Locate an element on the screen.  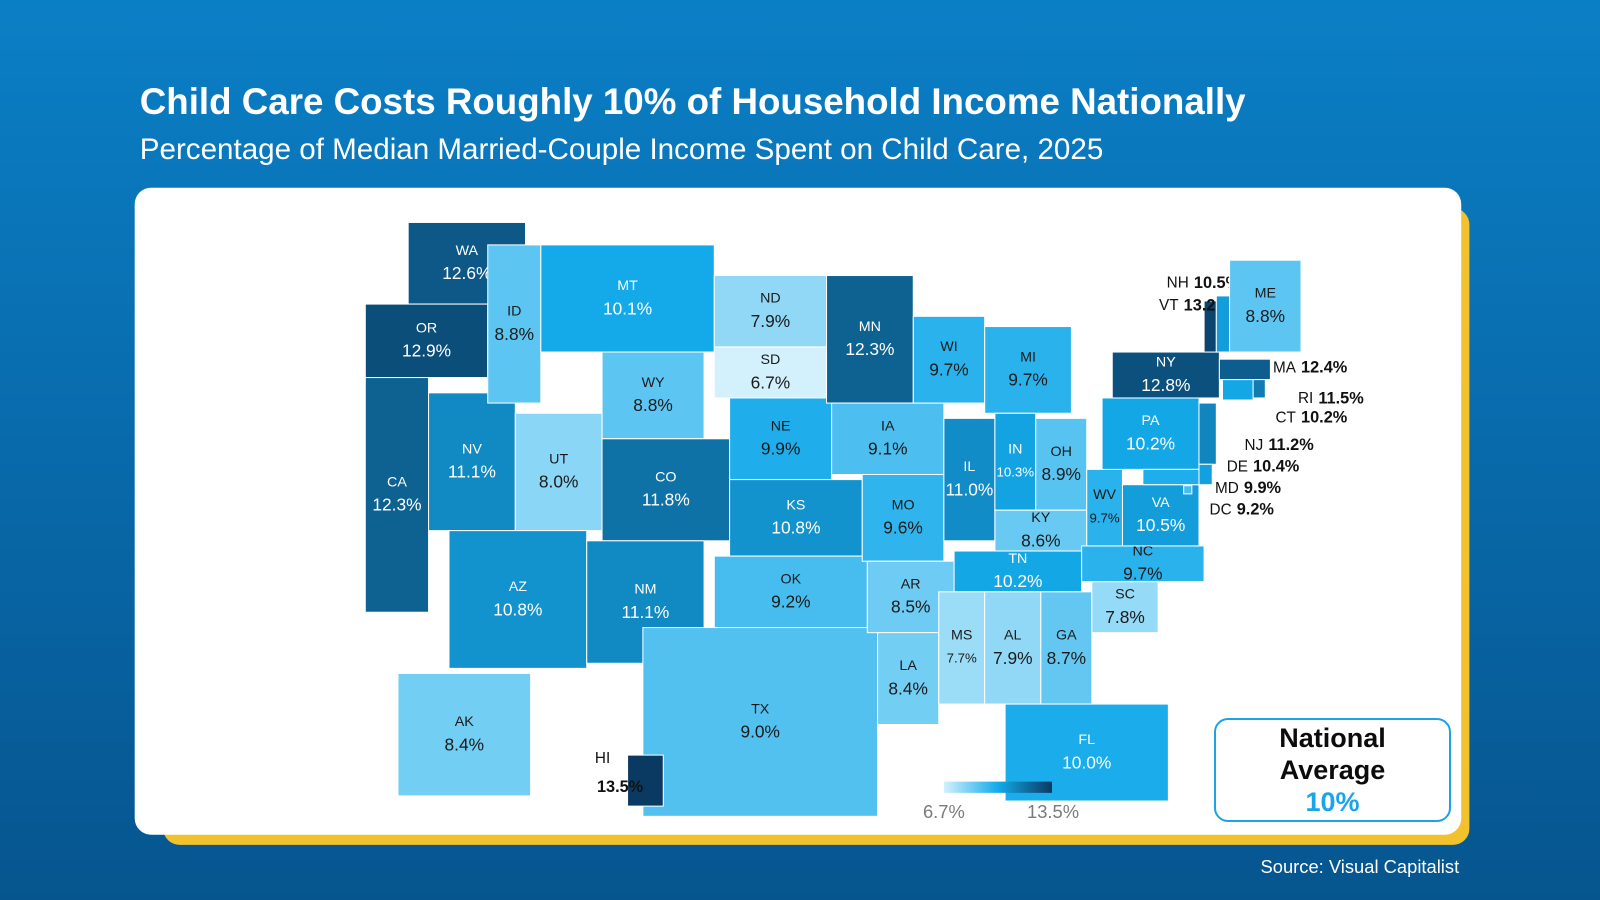
state-abbr: VA is located at coordinates (1161, 503).